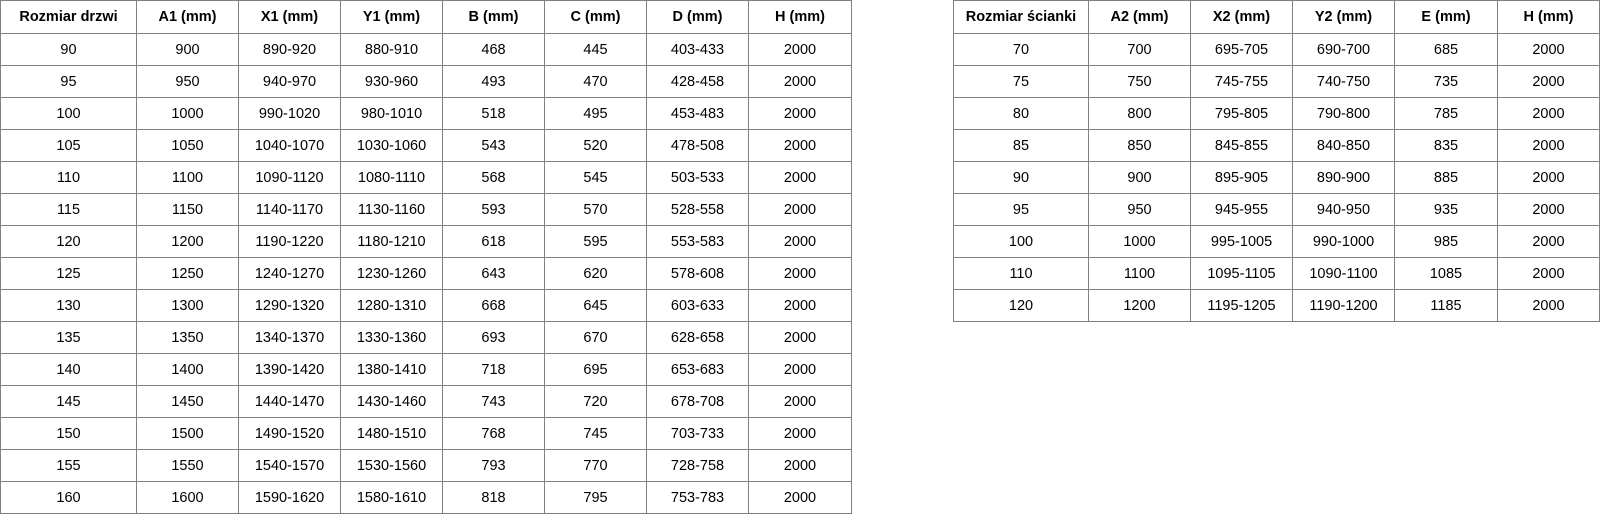 The width and height of the screenshot is (1600, 514). Describe the element at coordinates (1139, 49) in the screenshot. I see `table-cell: 700` at that location.